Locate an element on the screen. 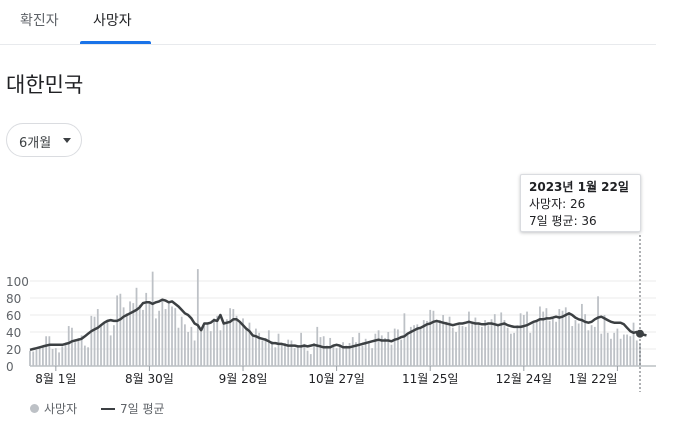 Image resolution: width=673 pixels, height=435 pixels. legend-deaths: 사망자 is located at coordinates (61, 409).